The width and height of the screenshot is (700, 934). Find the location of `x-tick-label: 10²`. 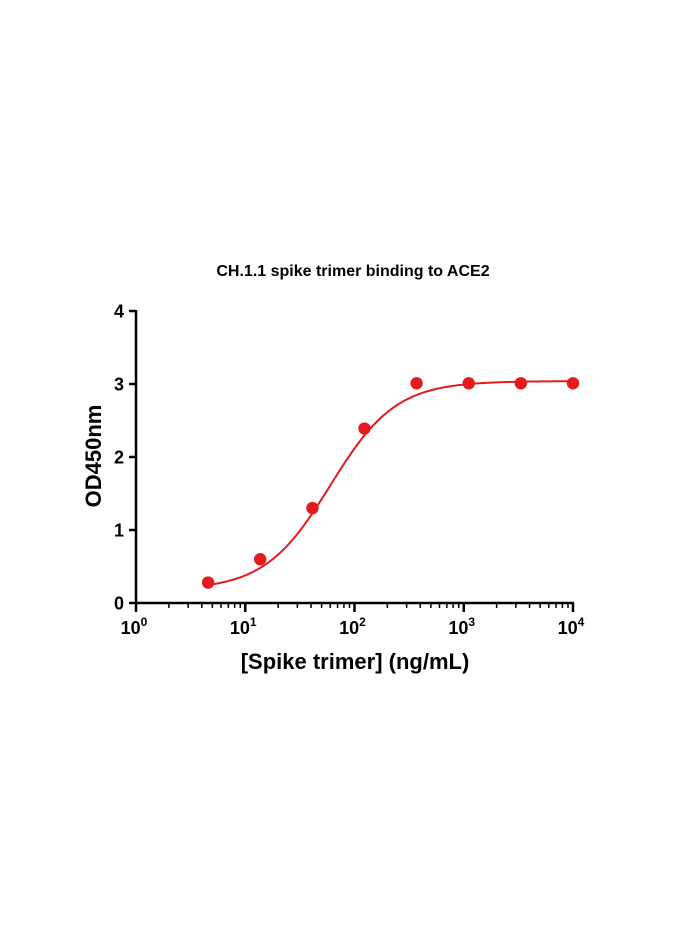

x-tick-label: 10² is located at coordinates (352, 626).